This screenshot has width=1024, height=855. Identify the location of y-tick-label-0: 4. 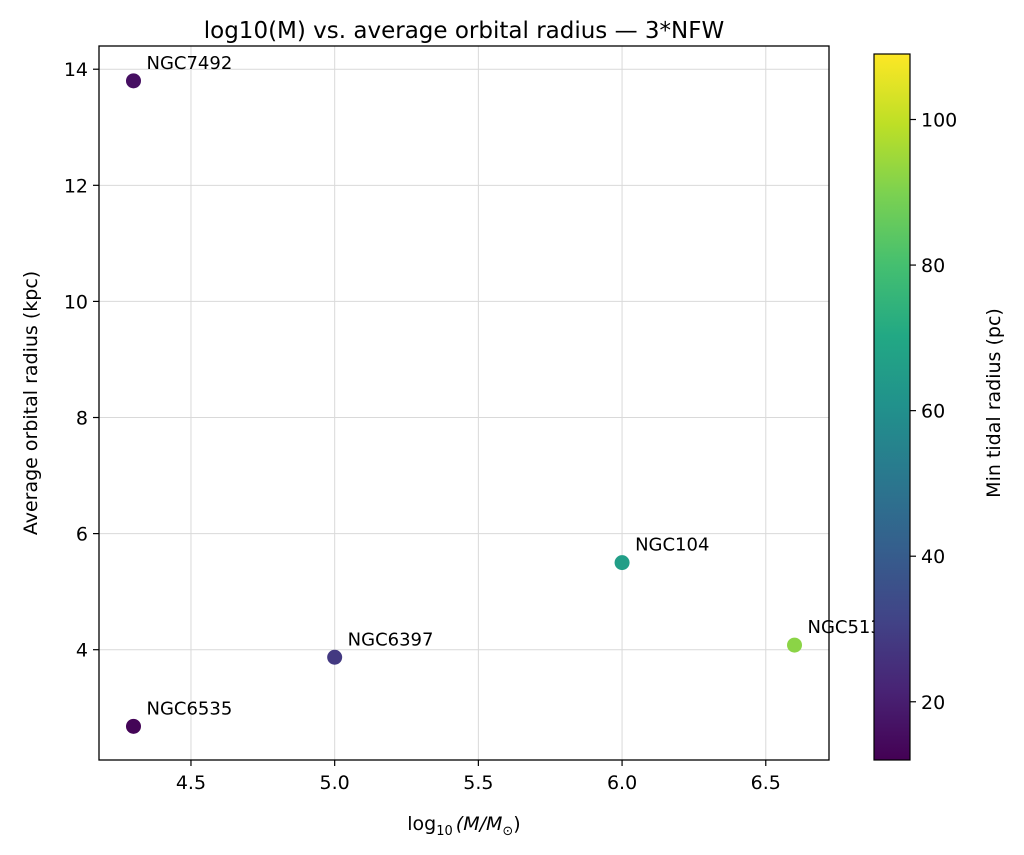
(82, 651).